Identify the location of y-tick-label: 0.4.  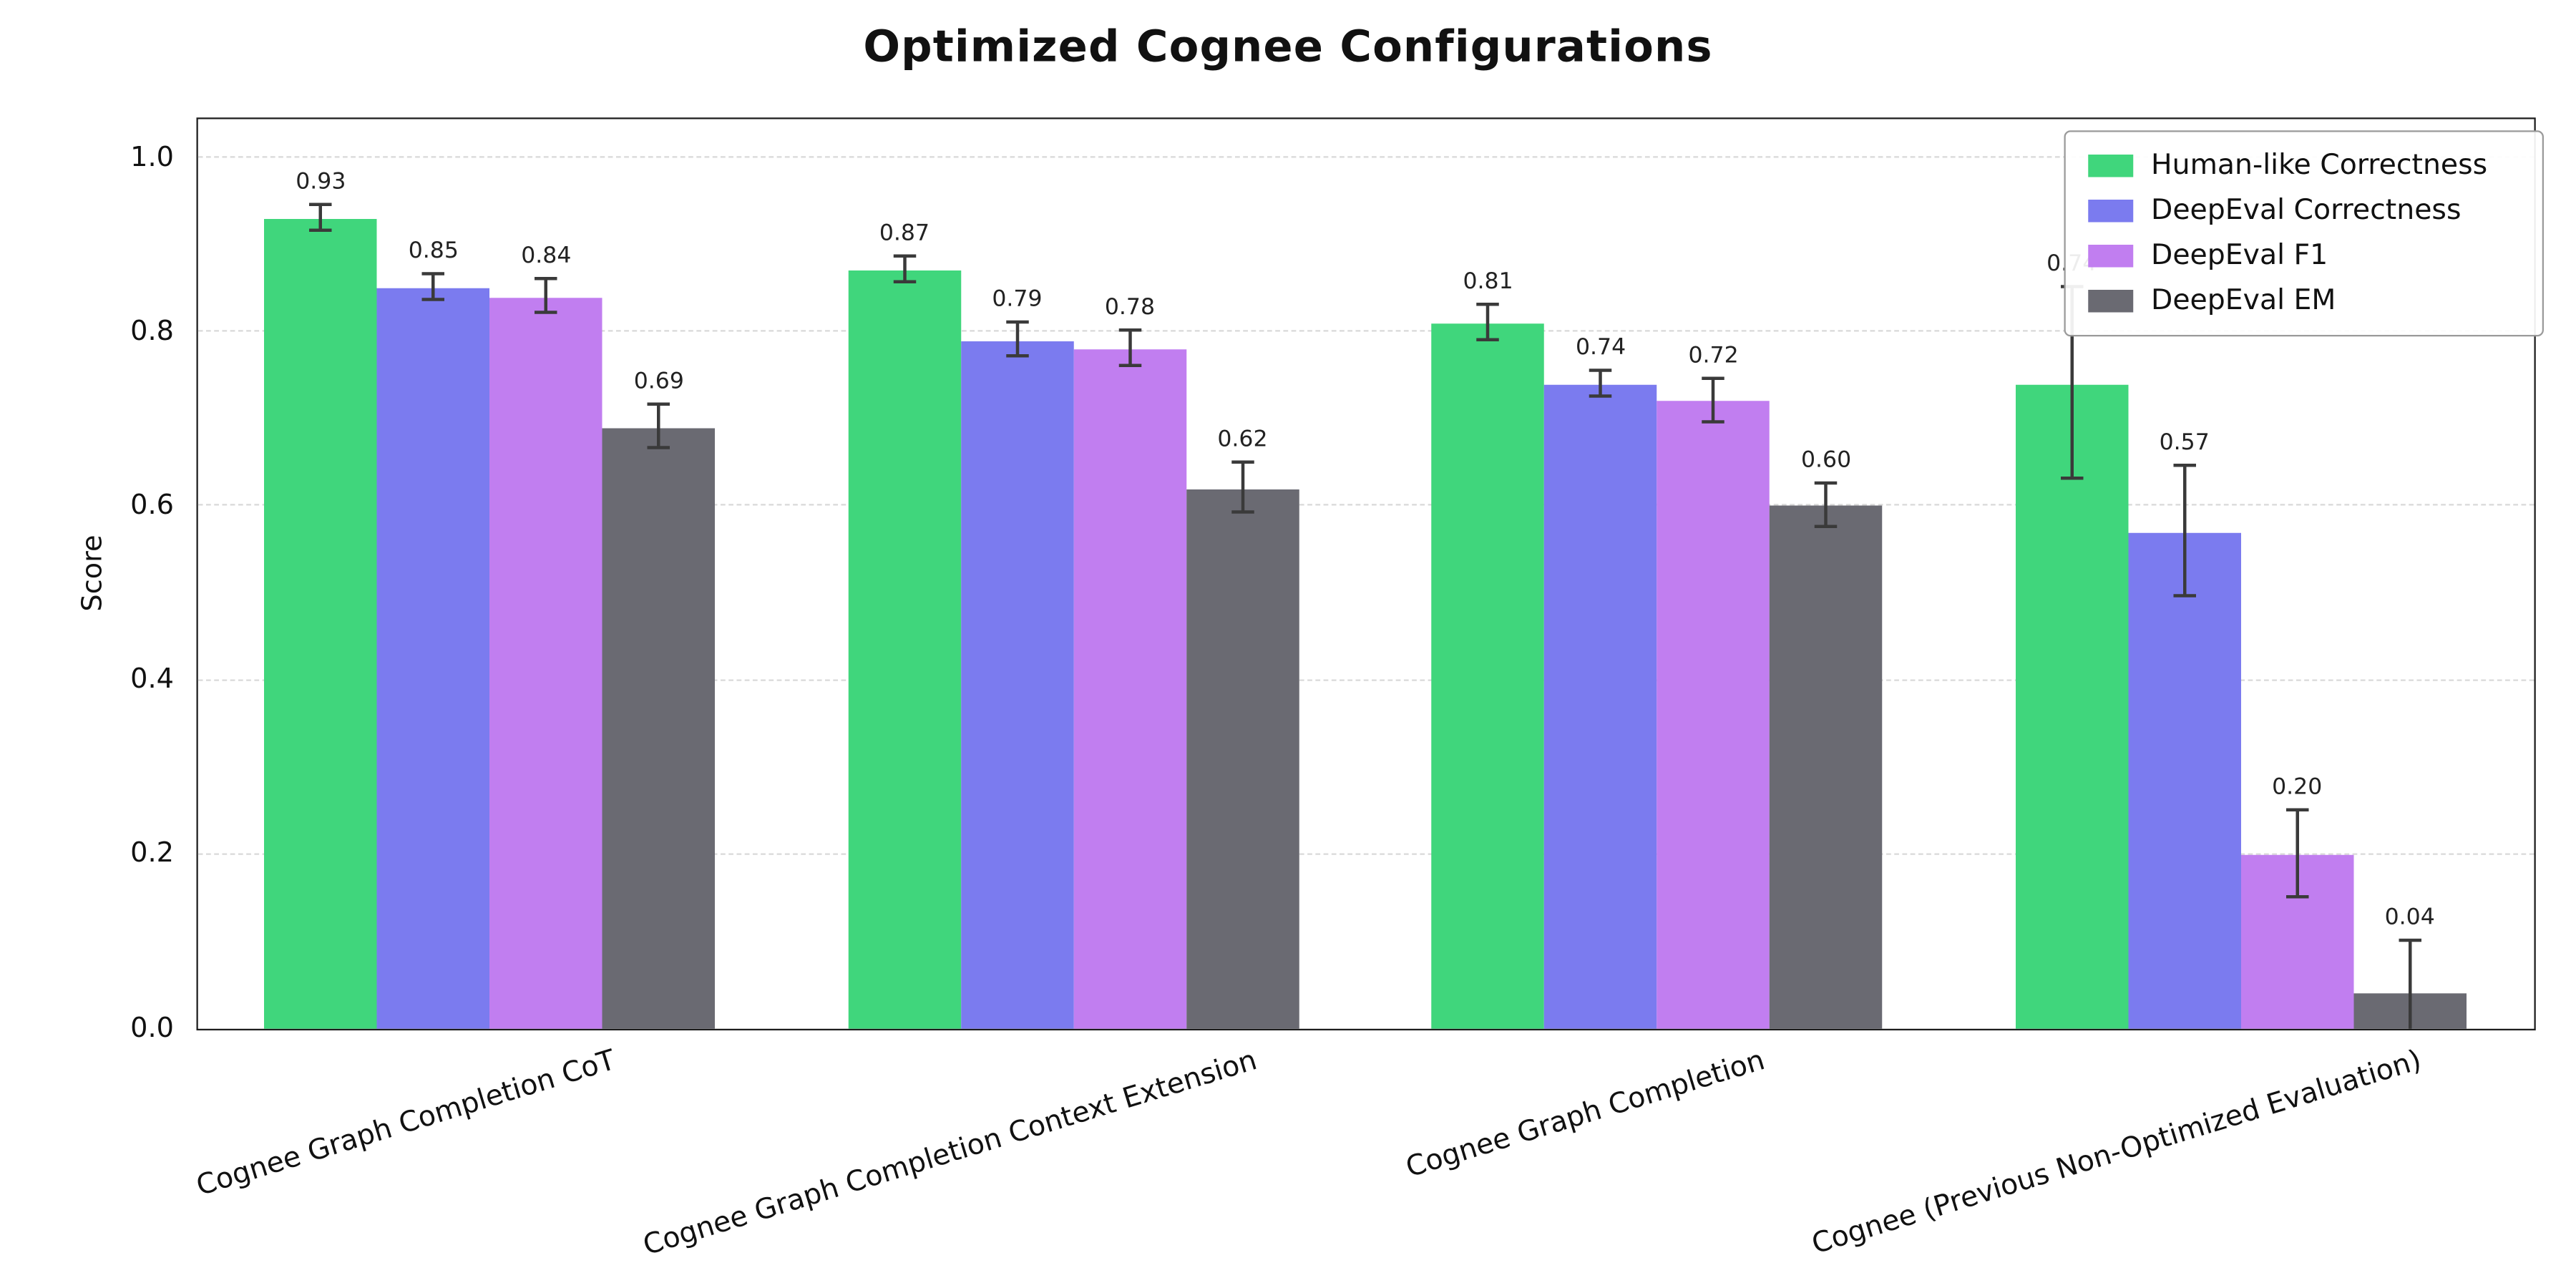
(152, 679).